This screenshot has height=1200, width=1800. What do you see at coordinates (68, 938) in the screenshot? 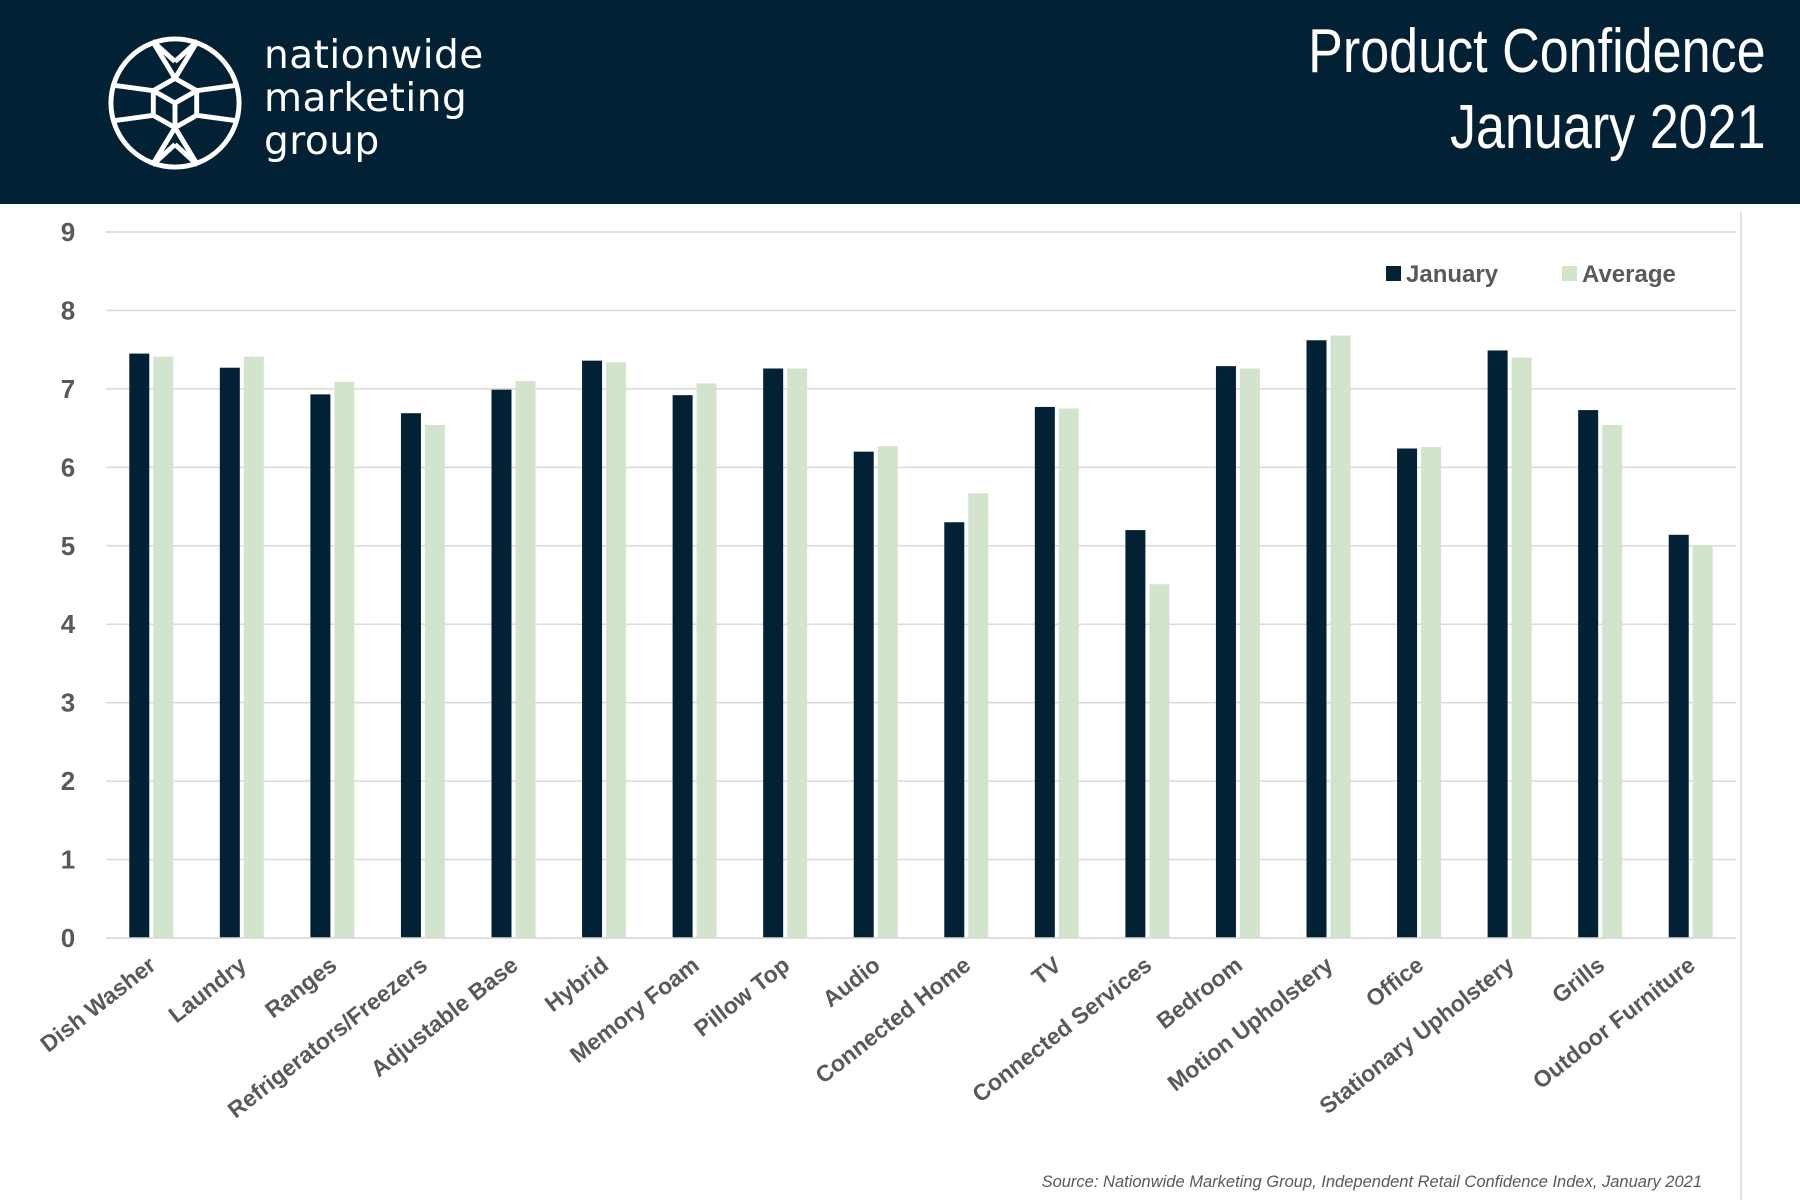
I see `y-tick-label: 0` at bounding box center [68, 938].